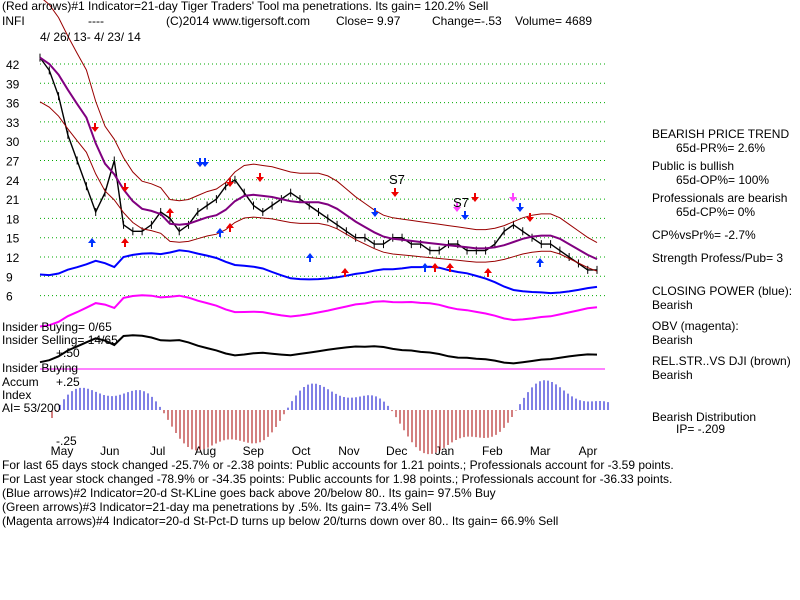  What do you see at coordinates (723, 180) in the screenshot?
I see `op-value: 65d-OP%= 100%` at bounding box center [723, 180].